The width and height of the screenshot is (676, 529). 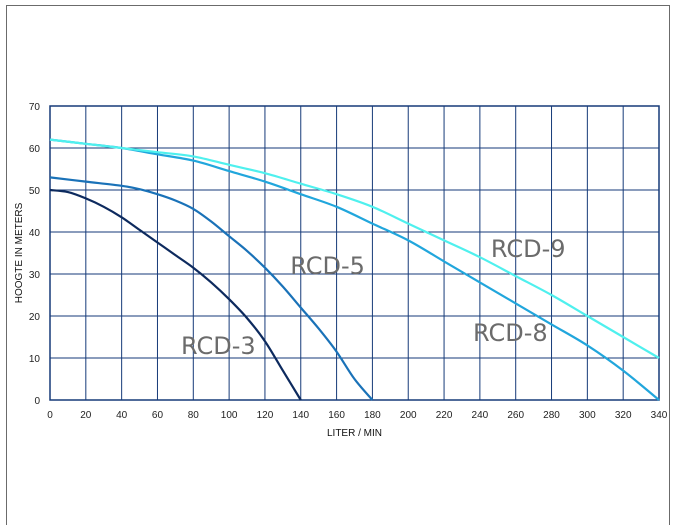 I want to click on y-tick-labels: 0 10 20 30 40 50 60 70, so click(x=35, y=254).